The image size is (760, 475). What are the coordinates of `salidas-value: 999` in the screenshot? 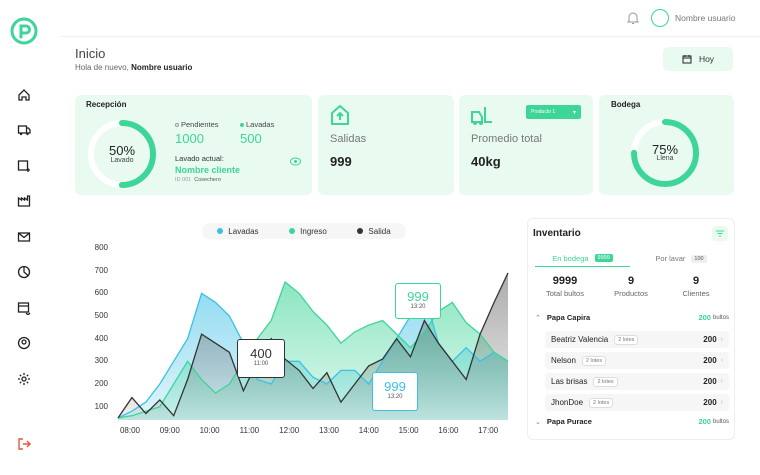 It's located at (341, 161).